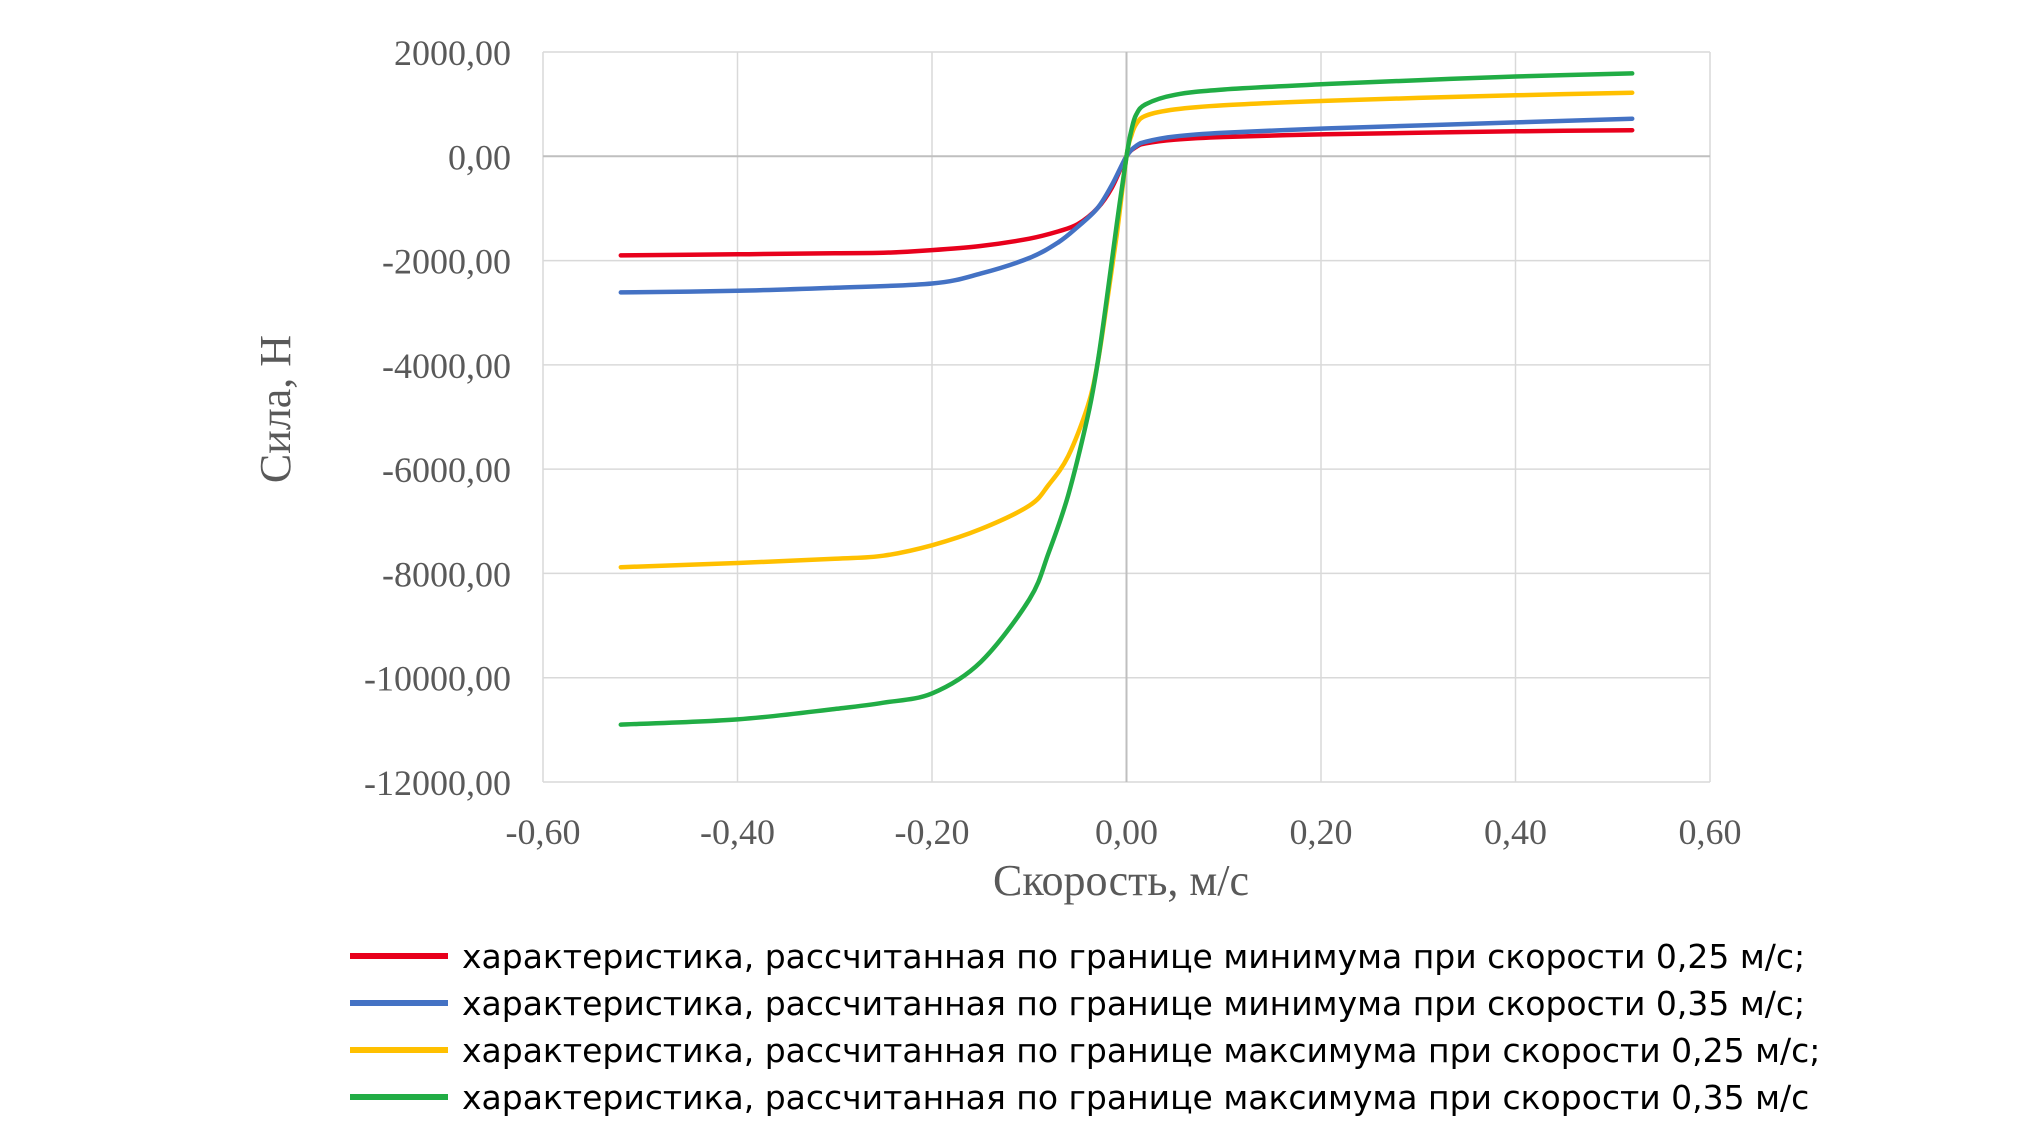 This screenshot has height=1125, width=2020. Describe the element at coordinates (1710, 832) in the screenshot. I see `x-tick-label: 0,60` at that location.